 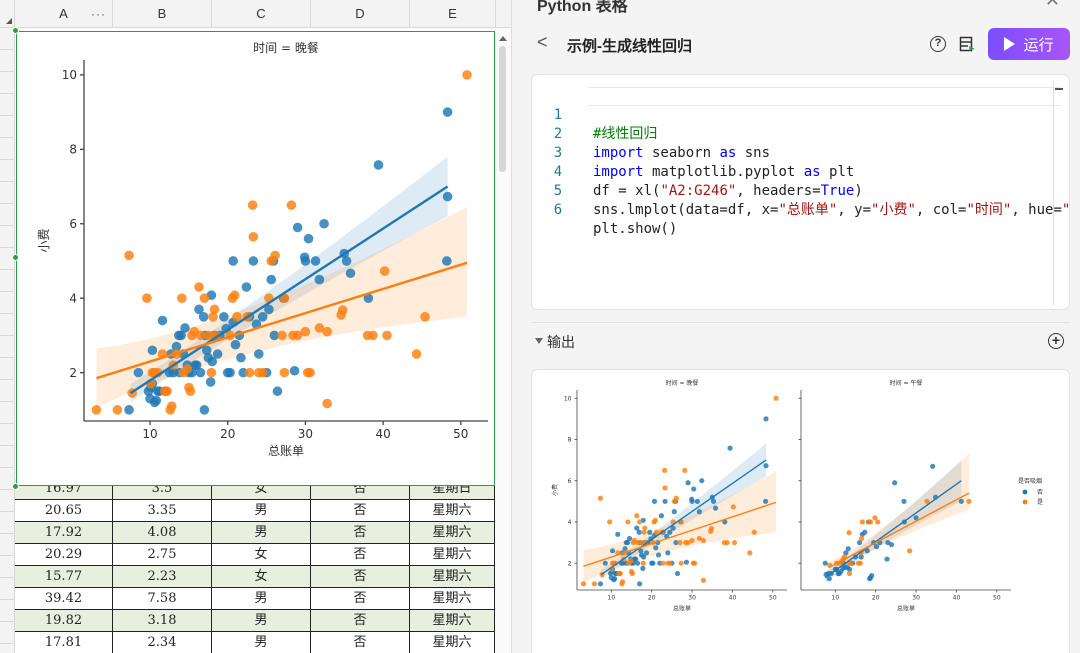 What do you see at coordinates (503, 38) in the screenshot?
I see `scroll-up-arrow-icon` at bounding box center [503, 38].